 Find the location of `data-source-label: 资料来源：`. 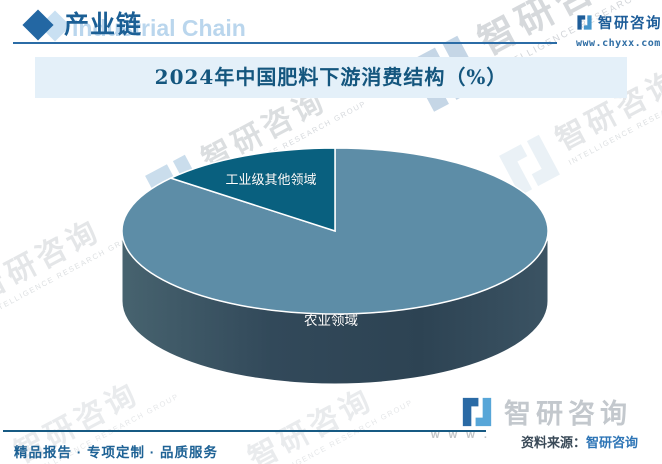

data-source-label: 资料来源： is located at coordinates (554, 442).